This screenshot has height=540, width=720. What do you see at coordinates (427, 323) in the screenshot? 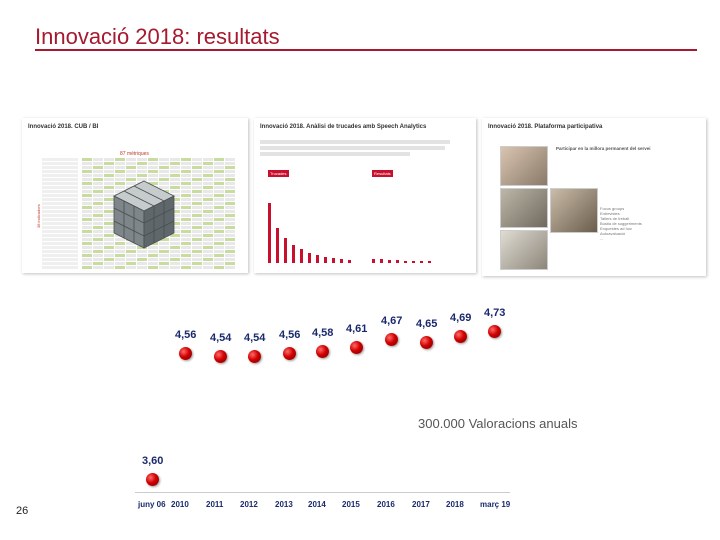
I see `data-label: 4,65` at bounding box center [427, 323].